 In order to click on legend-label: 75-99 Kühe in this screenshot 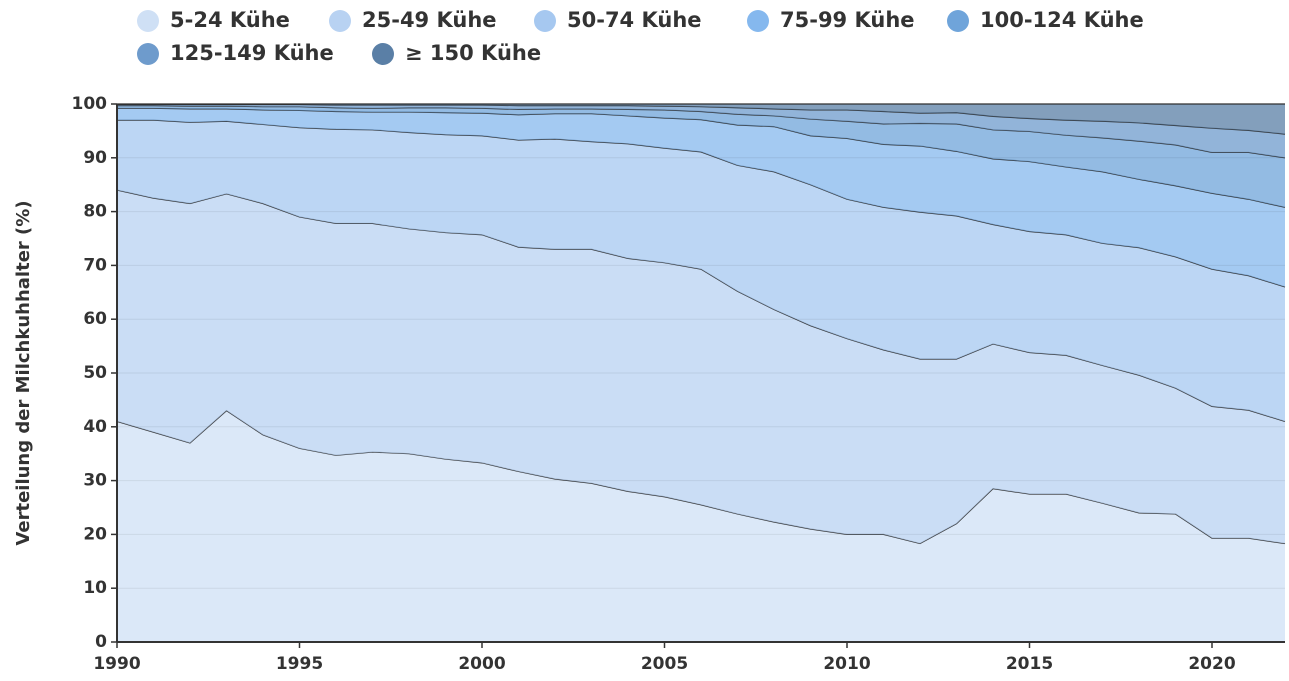, I will do `click(847, 20)`.